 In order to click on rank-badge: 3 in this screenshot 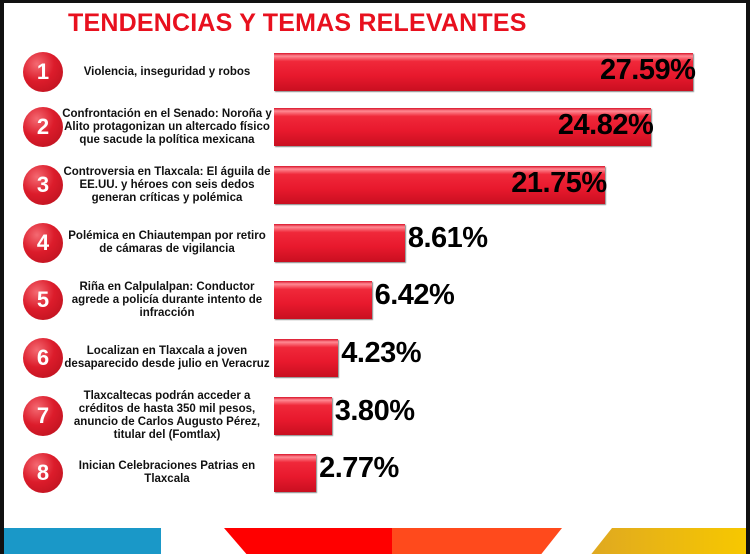, I will do `click(43, 185)`.